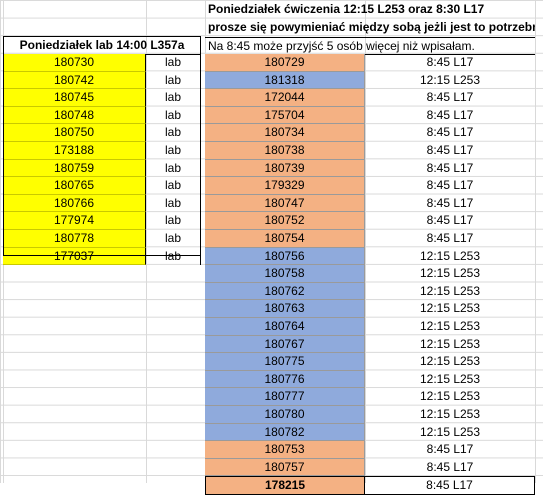 The height and width of the screenshot is (495, 543). What do you see at coordinates (74, 115) in the screenshot?
I see `lab-student-id-cell: 180748` at bounding box center [74, 115].